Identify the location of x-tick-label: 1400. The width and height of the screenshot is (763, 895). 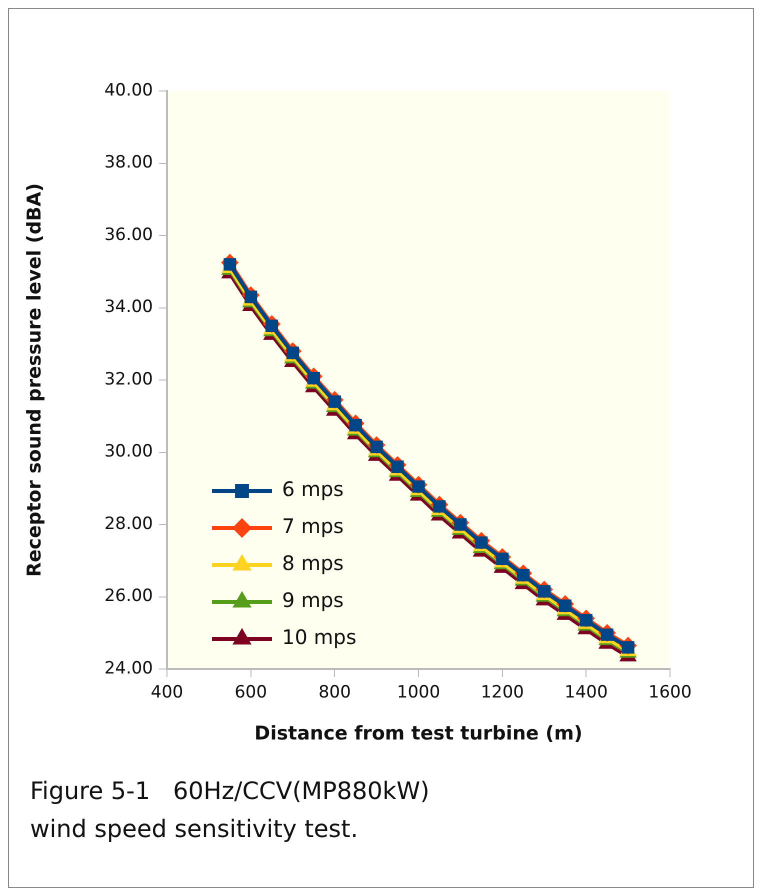
(586, 692).